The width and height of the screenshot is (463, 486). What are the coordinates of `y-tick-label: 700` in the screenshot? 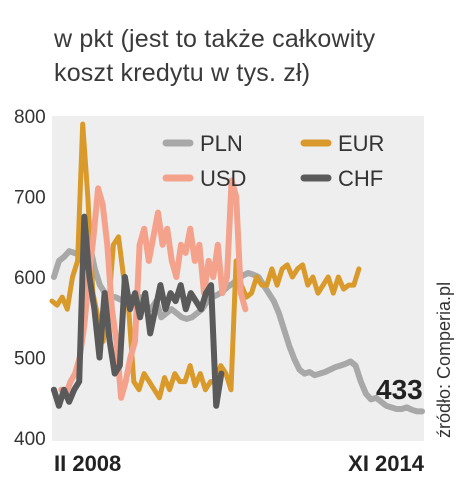 It's located at (30, 198).